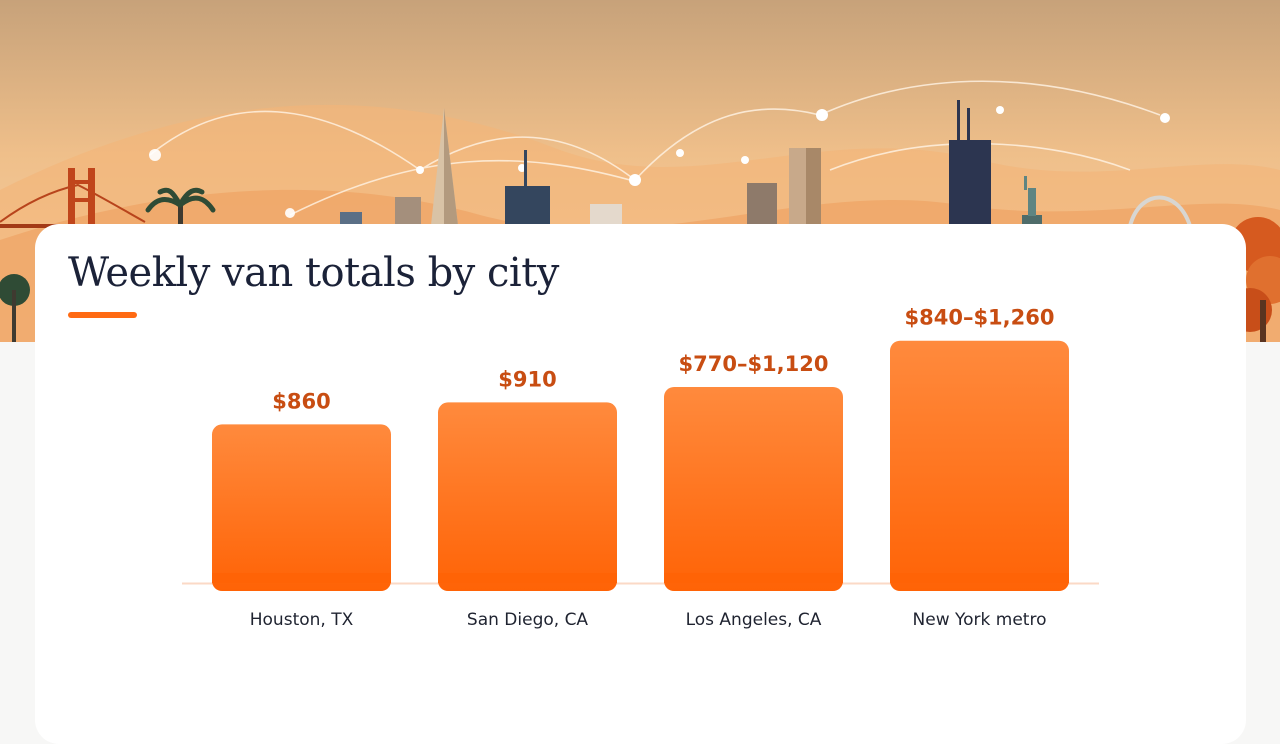 The width and height of the screenshot is (1280, 744). Describe the element at coordinates (302, 620) in the screenshot. I see `x-tick-label: Houston, TX` at that location.